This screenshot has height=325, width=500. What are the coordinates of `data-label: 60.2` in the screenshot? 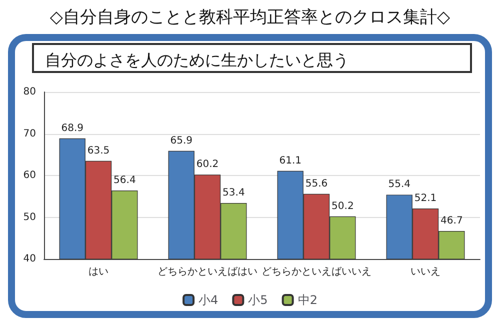 It's located at (207, 164).